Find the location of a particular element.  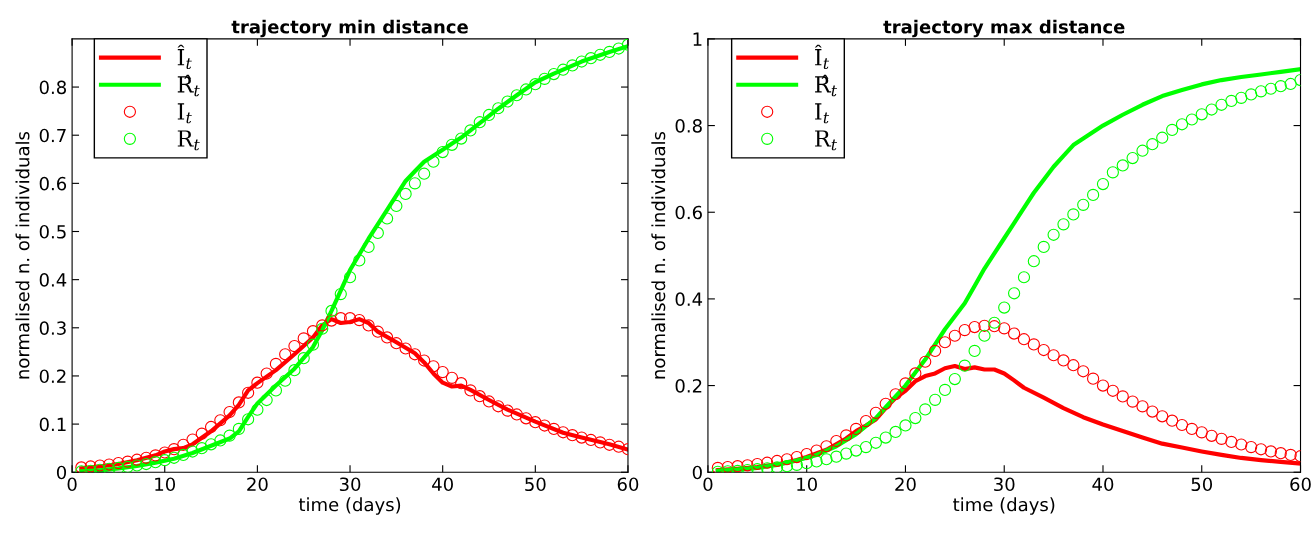

chart-title: trajectory min distance is located at coordinates (349, 28).